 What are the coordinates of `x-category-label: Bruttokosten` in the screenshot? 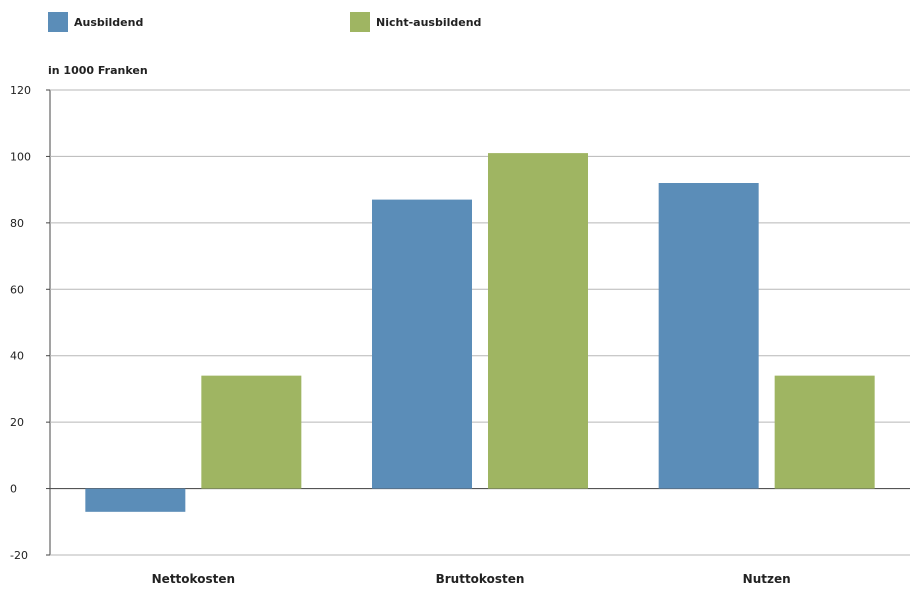 It's located at (480, 579).